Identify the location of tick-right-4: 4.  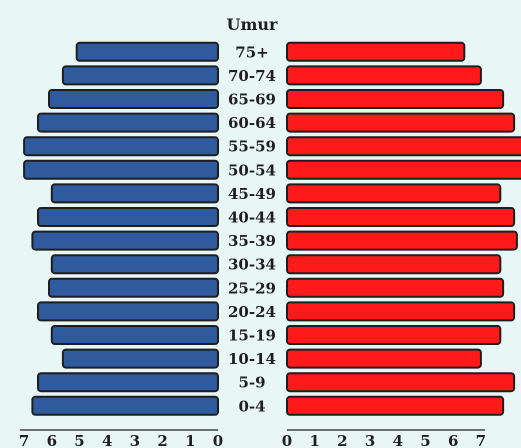
(398, 440).